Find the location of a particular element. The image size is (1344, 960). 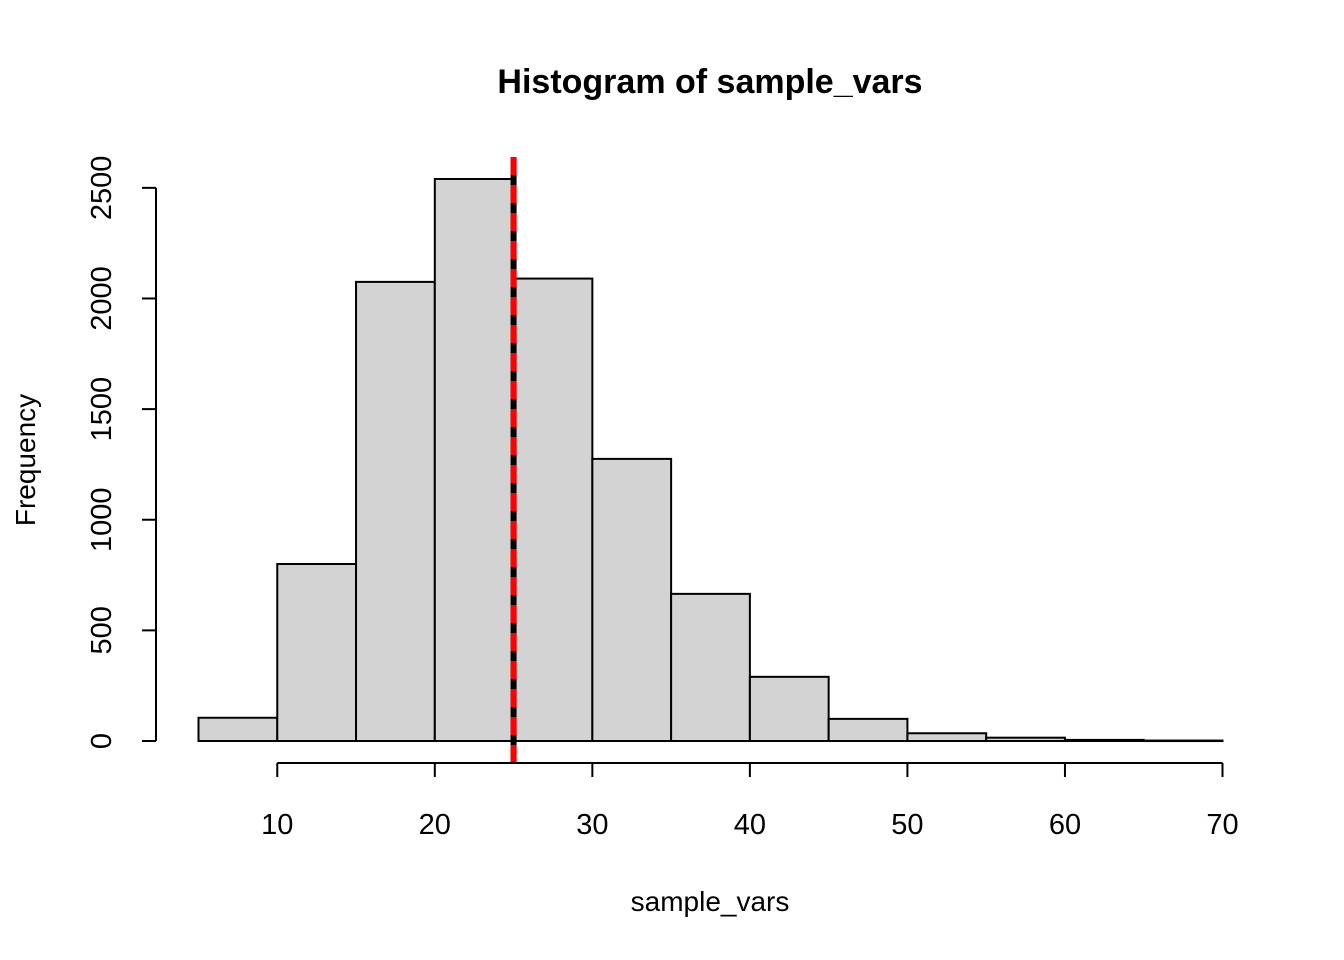

y-axis-label: Frequency is located at coordinates (25, 460).